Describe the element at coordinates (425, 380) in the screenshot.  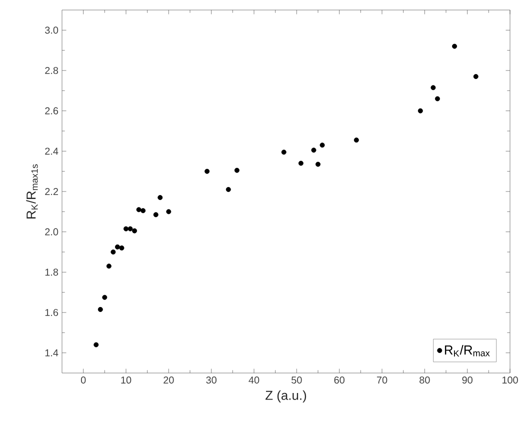
I see `x-tick-label: 80` at that location.